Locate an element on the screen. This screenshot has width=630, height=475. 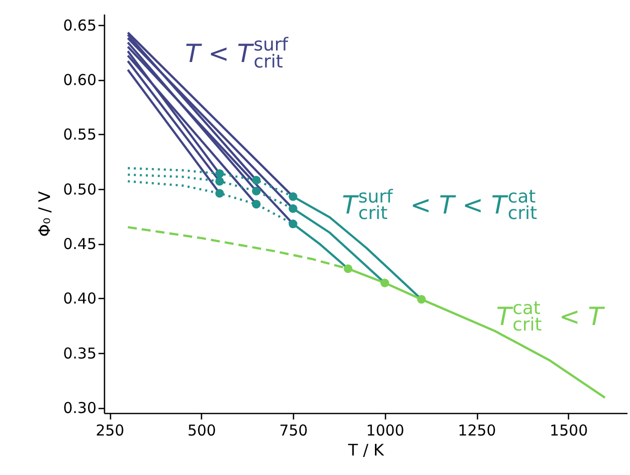
y-tick-label: 0.40 is located at coordinates (79, 299).